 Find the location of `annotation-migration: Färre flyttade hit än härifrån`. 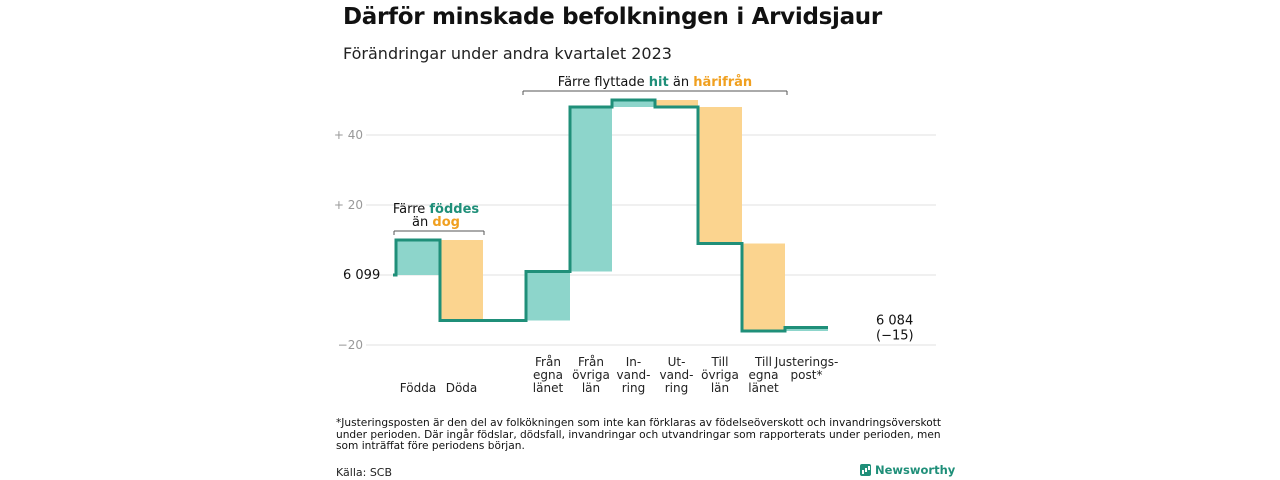

annotation-migration: Färre flyttade hit än härifrån is located at coordinates (655, 82).